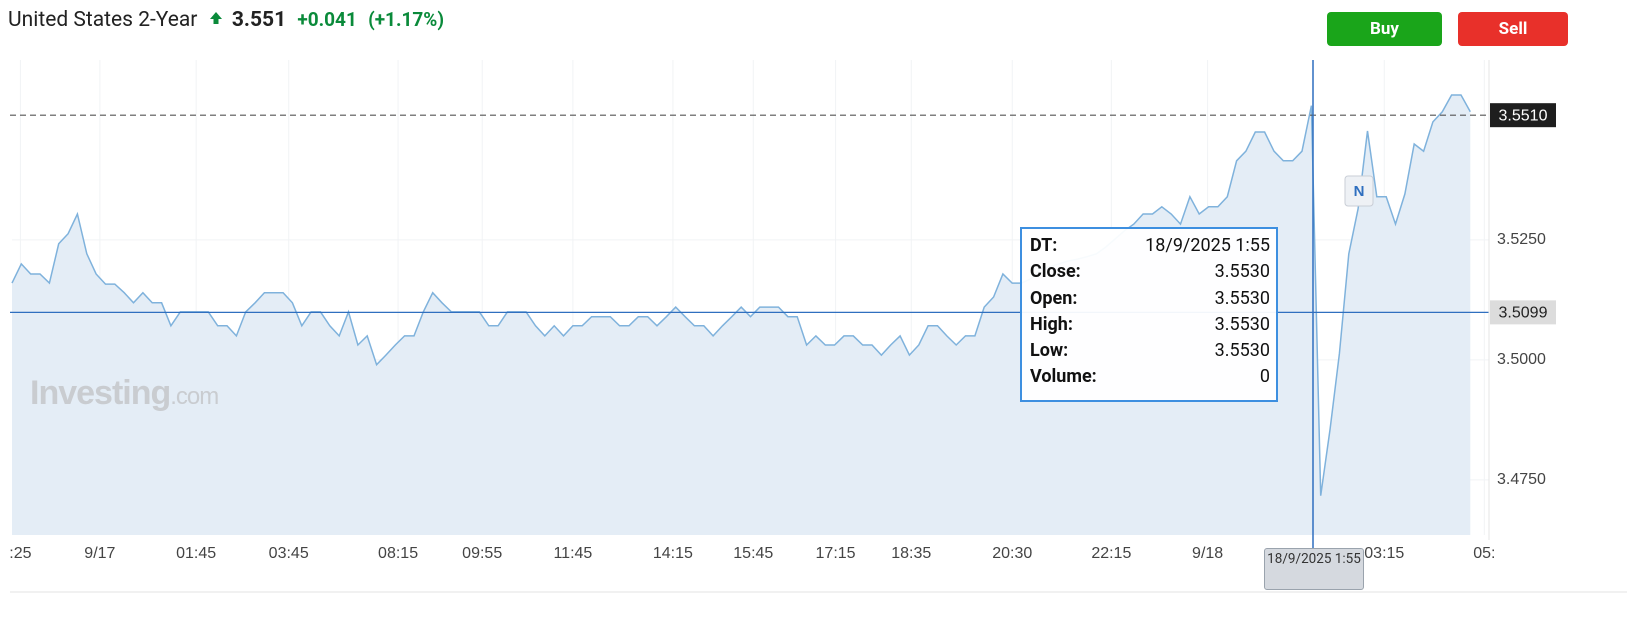 This screenshot has height=622, width=1627. Describe the element at coordinates (1055, 272) in the screenshot. I see `tooltip-key: Close:` at that location.